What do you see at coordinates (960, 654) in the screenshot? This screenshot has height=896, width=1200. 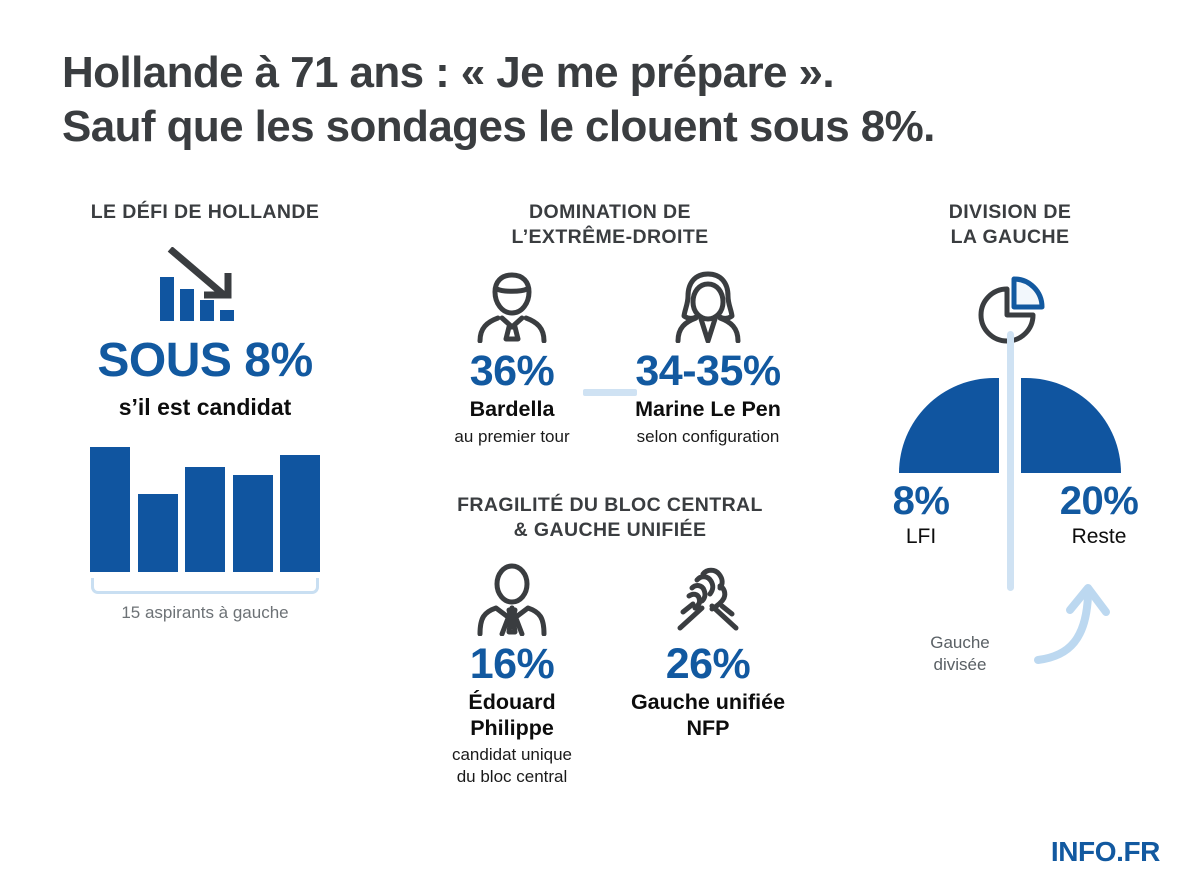 I see `annotation-gauche-divisee: Gauche divisée` at bounding box center [960, 654].